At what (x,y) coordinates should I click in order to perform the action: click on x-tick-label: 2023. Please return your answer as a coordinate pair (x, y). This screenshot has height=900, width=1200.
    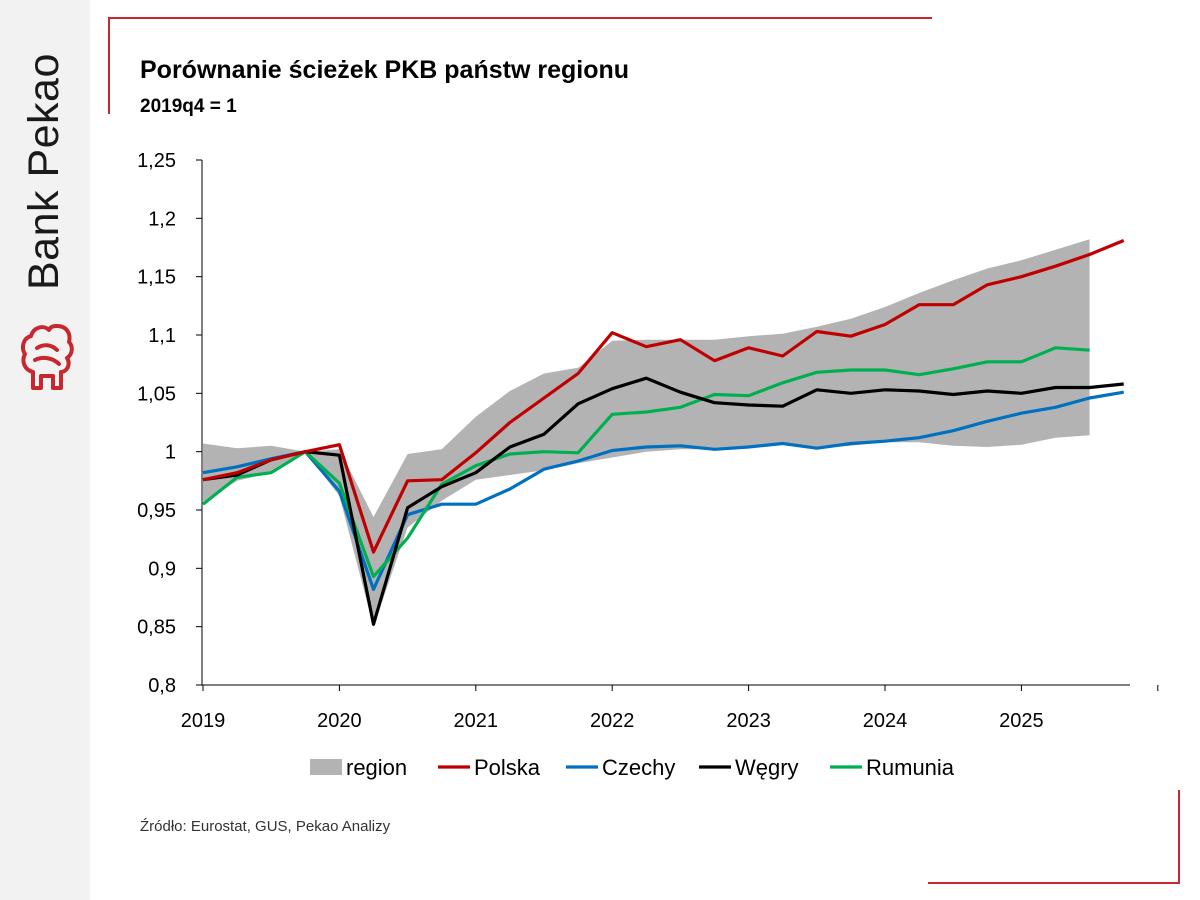
    Looking at the image, I should click on (748, 721).